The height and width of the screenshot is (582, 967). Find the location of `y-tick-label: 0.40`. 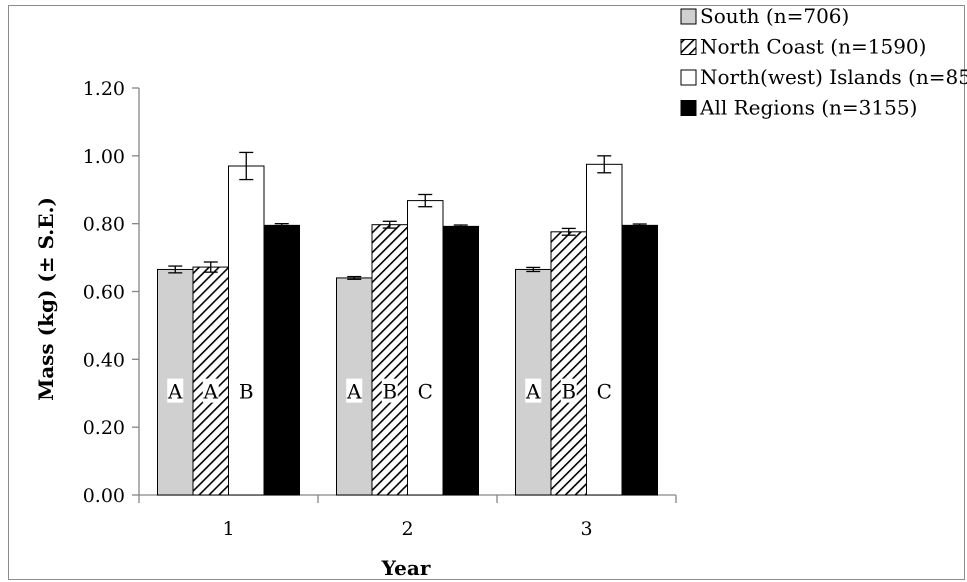

y-tick-label: 0.40 is located at coordinates (104, 360).